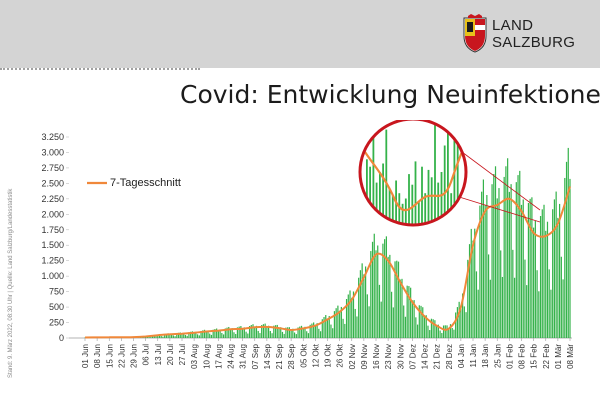 Image resolution: width=600 pixels, height=400 pixels. What do you see at coordinates (303, 355) in the screenshot?
I see `x-tick-label: 05 Okt` at bounding box center [303, 355].